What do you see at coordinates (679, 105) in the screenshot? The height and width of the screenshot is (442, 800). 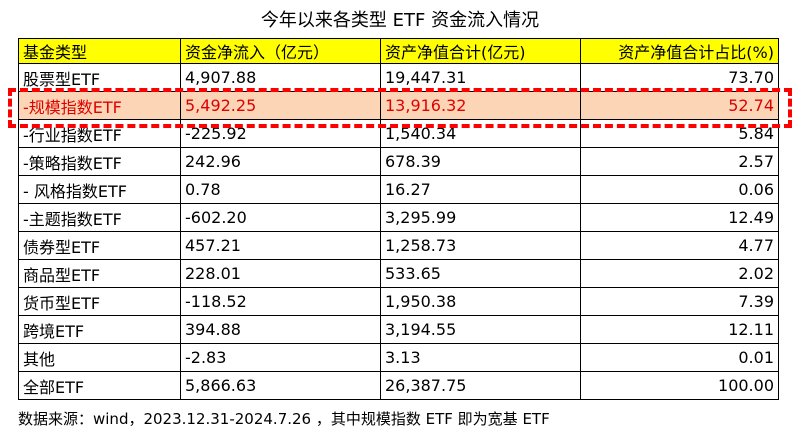 I see `table-cell: 52.74` at bounding box center [679, 105].